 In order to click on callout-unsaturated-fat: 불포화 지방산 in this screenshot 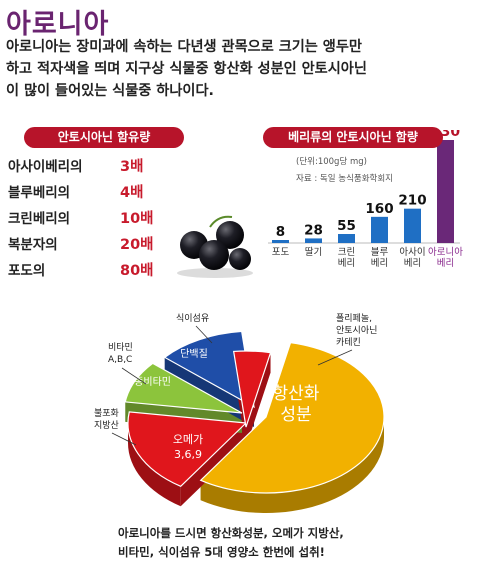, I will do `click(106, 420)`.